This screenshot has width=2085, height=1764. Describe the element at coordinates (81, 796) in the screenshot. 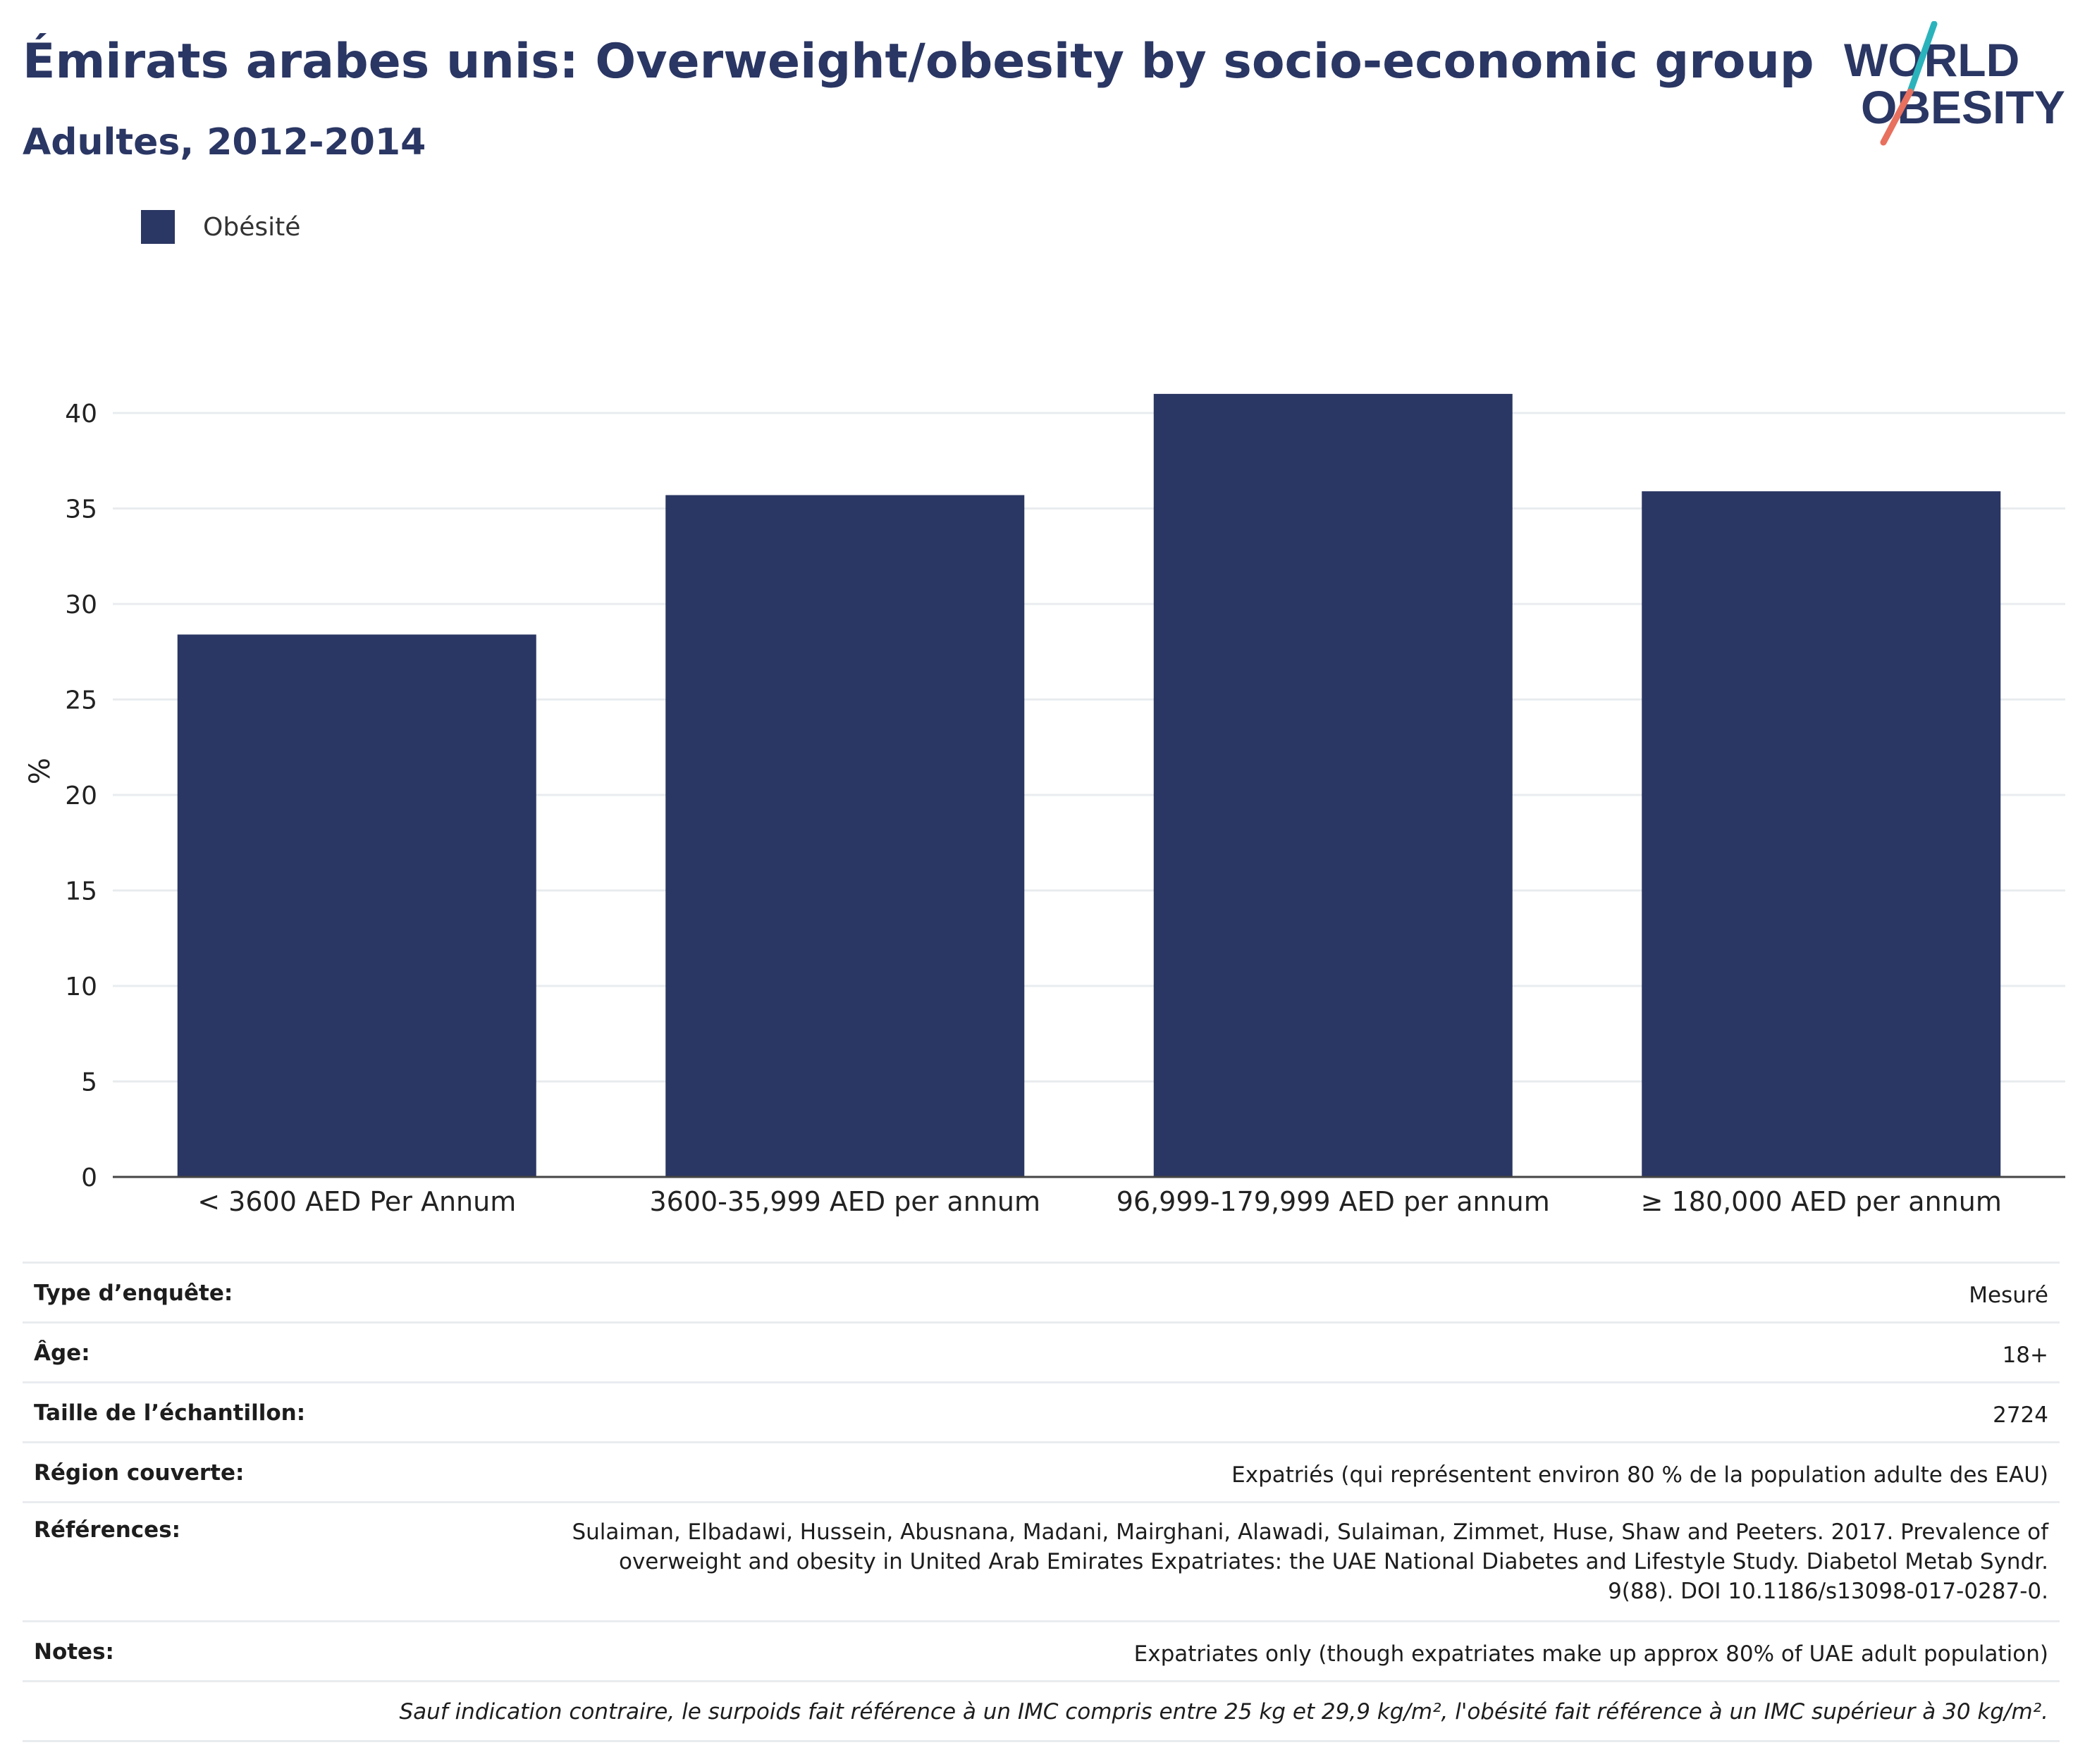

I see `y-tick-label: 20` at that location.